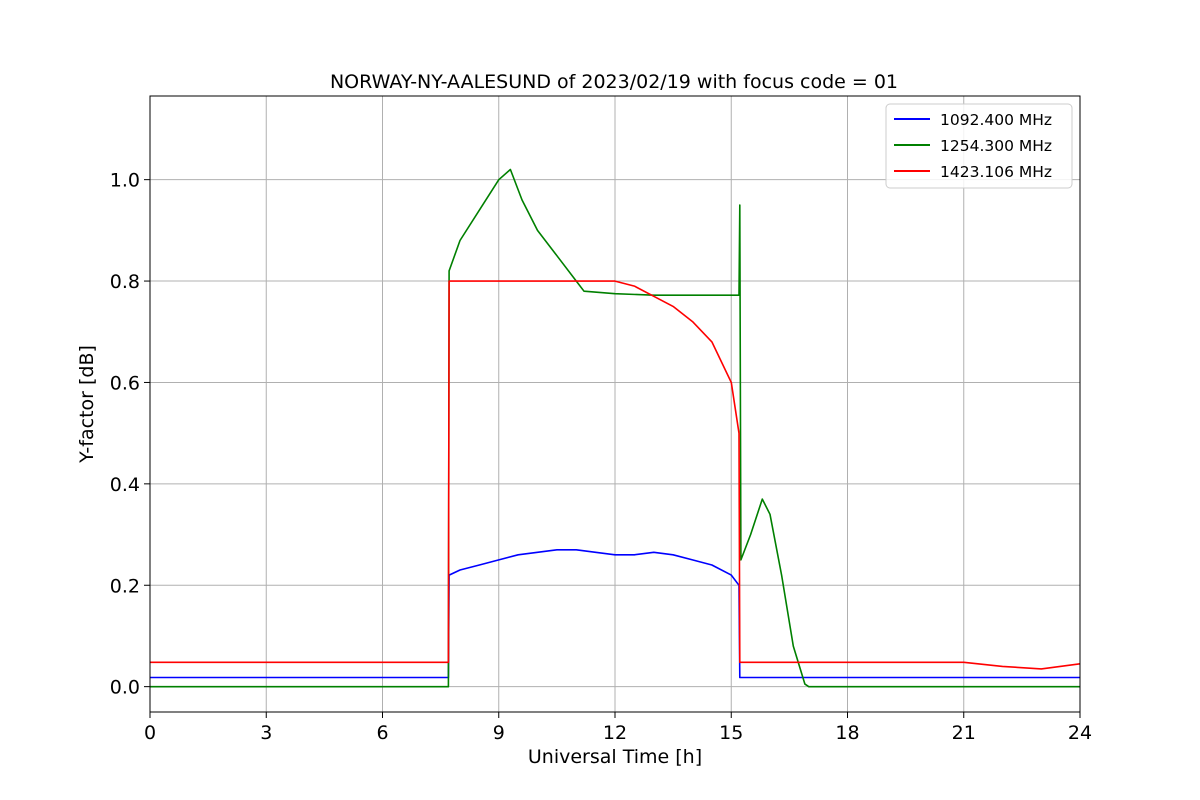 The width and height of the screenshot is (1200, 800). What do you see at coordinates (125, 181) in the screenshot?
I see `y-tick-label: 1.0` at bounding box center [125, 181].